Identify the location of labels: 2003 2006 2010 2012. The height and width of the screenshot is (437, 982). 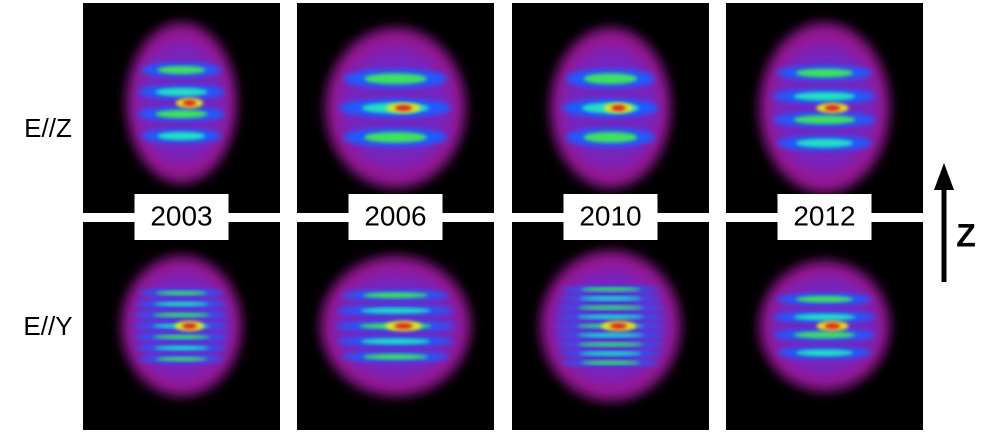
(503, 217).